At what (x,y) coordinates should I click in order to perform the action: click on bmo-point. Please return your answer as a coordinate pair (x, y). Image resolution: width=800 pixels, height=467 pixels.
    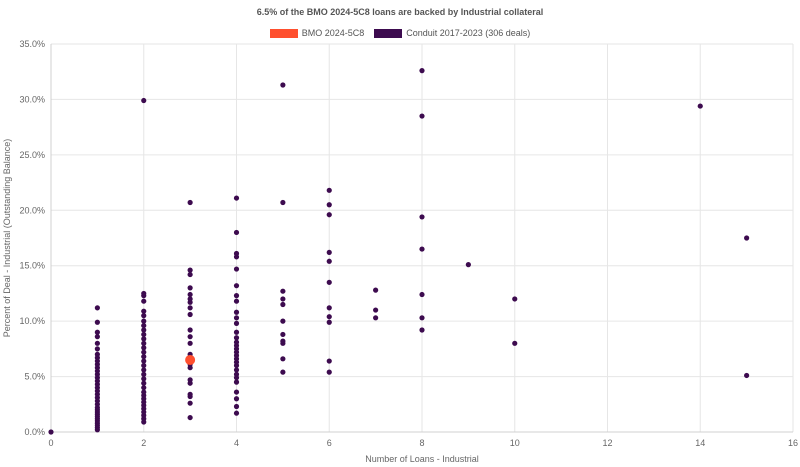
    Looking at the image, I should click on (190, 359).